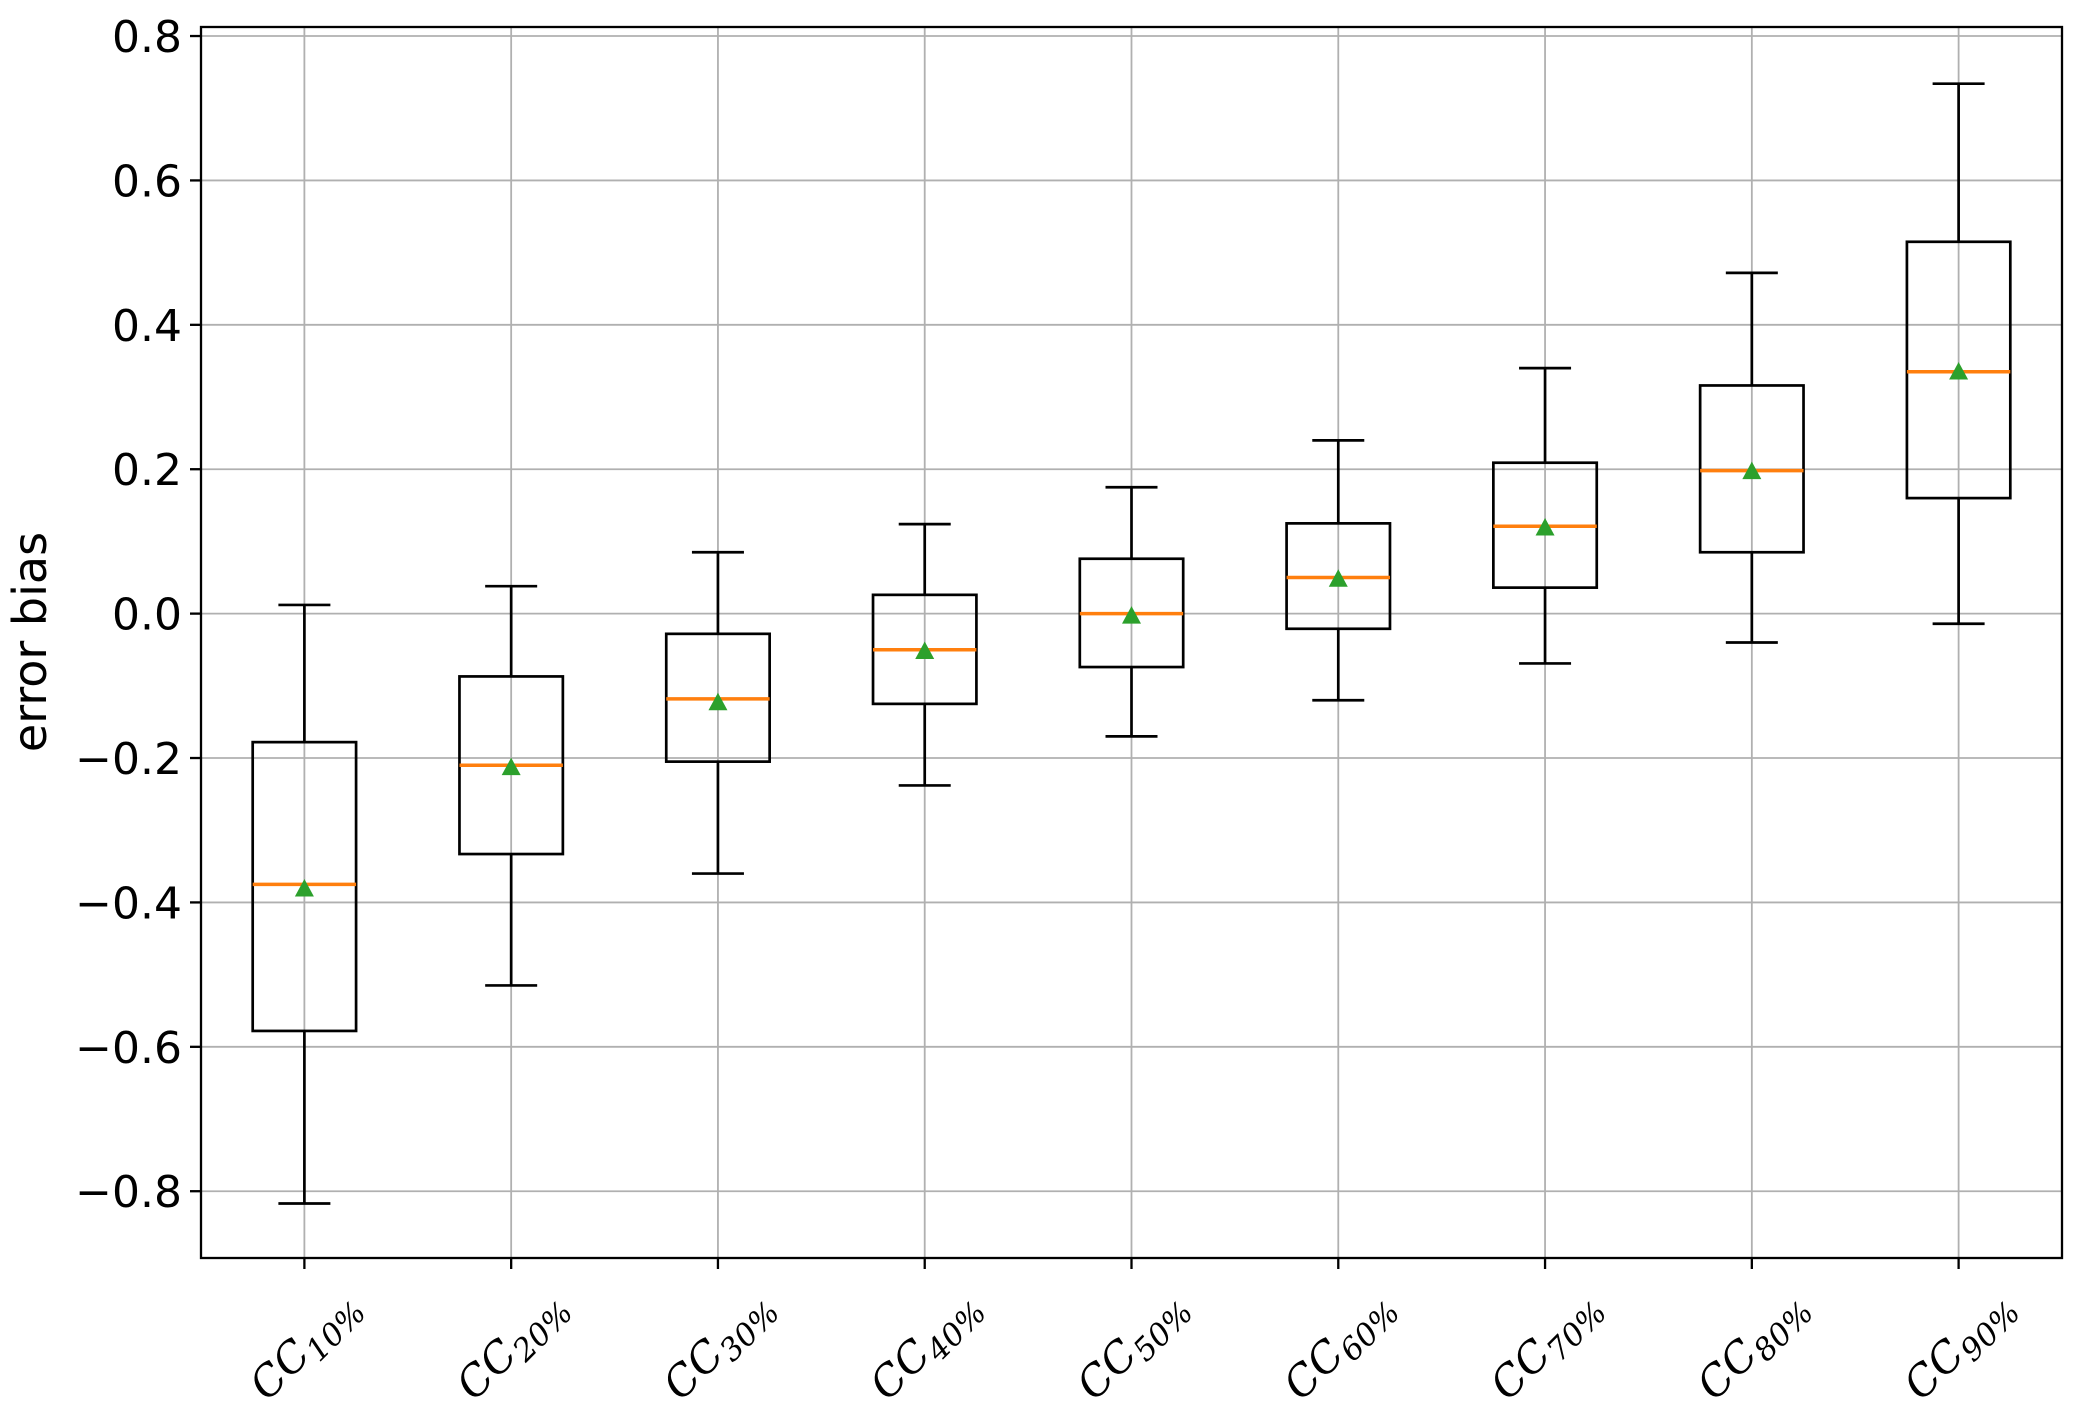 The width and height of the screenshot is (2081, 1424). What do you see at coordinates (1134, 1347) in the screenshot?
I see `x-tick-label-CC50%: CC50%` at bounding box center [1134, 1347].